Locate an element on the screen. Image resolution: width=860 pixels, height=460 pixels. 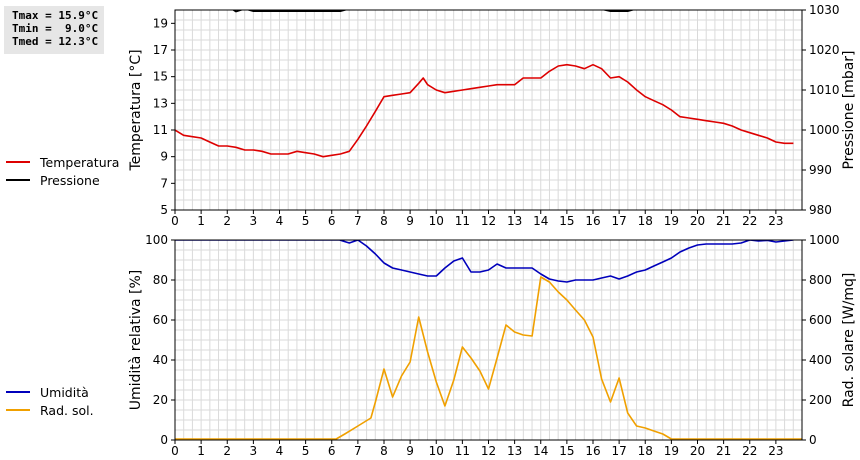
y-tick-label: 40 is located at coordinates (160, 360).